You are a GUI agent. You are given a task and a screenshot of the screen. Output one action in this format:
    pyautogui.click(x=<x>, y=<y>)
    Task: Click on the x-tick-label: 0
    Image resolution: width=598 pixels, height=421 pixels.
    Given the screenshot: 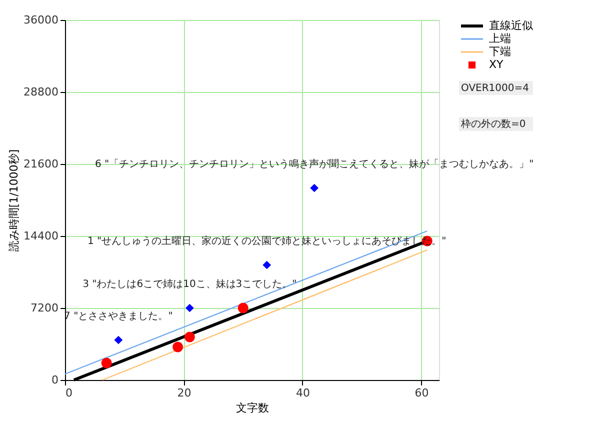 What is the action you would take?
    pyautogui.click(x=69, y=393)
    